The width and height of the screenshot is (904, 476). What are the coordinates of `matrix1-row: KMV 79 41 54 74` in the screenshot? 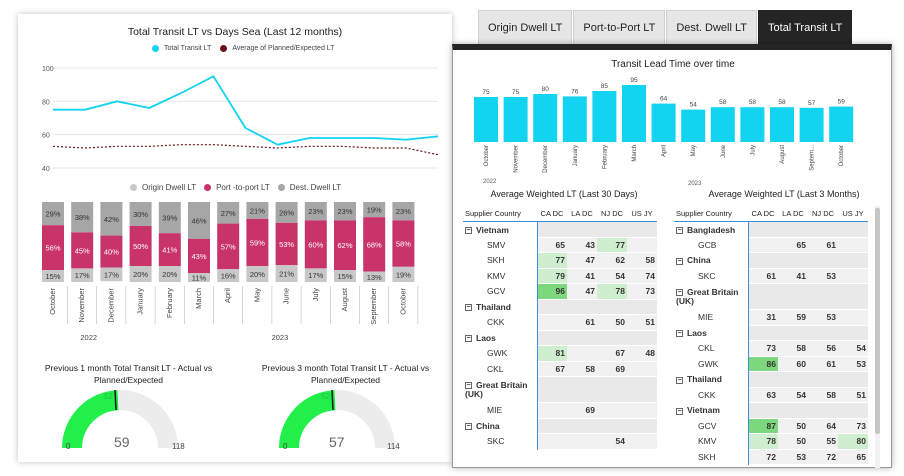 It's located at (560, 276).